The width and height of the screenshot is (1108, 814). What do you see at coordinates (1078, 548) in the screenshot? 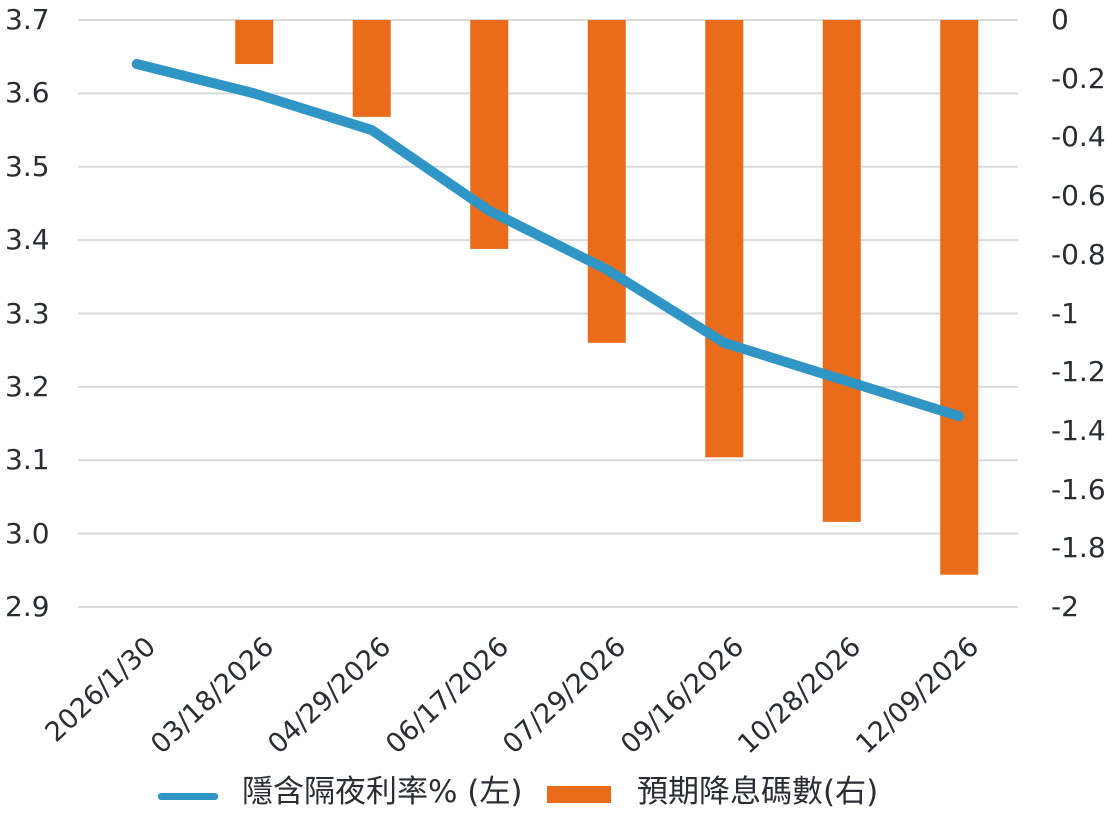
I see `right-axis-tick: -1.8` at bounding box center [1078, 548].